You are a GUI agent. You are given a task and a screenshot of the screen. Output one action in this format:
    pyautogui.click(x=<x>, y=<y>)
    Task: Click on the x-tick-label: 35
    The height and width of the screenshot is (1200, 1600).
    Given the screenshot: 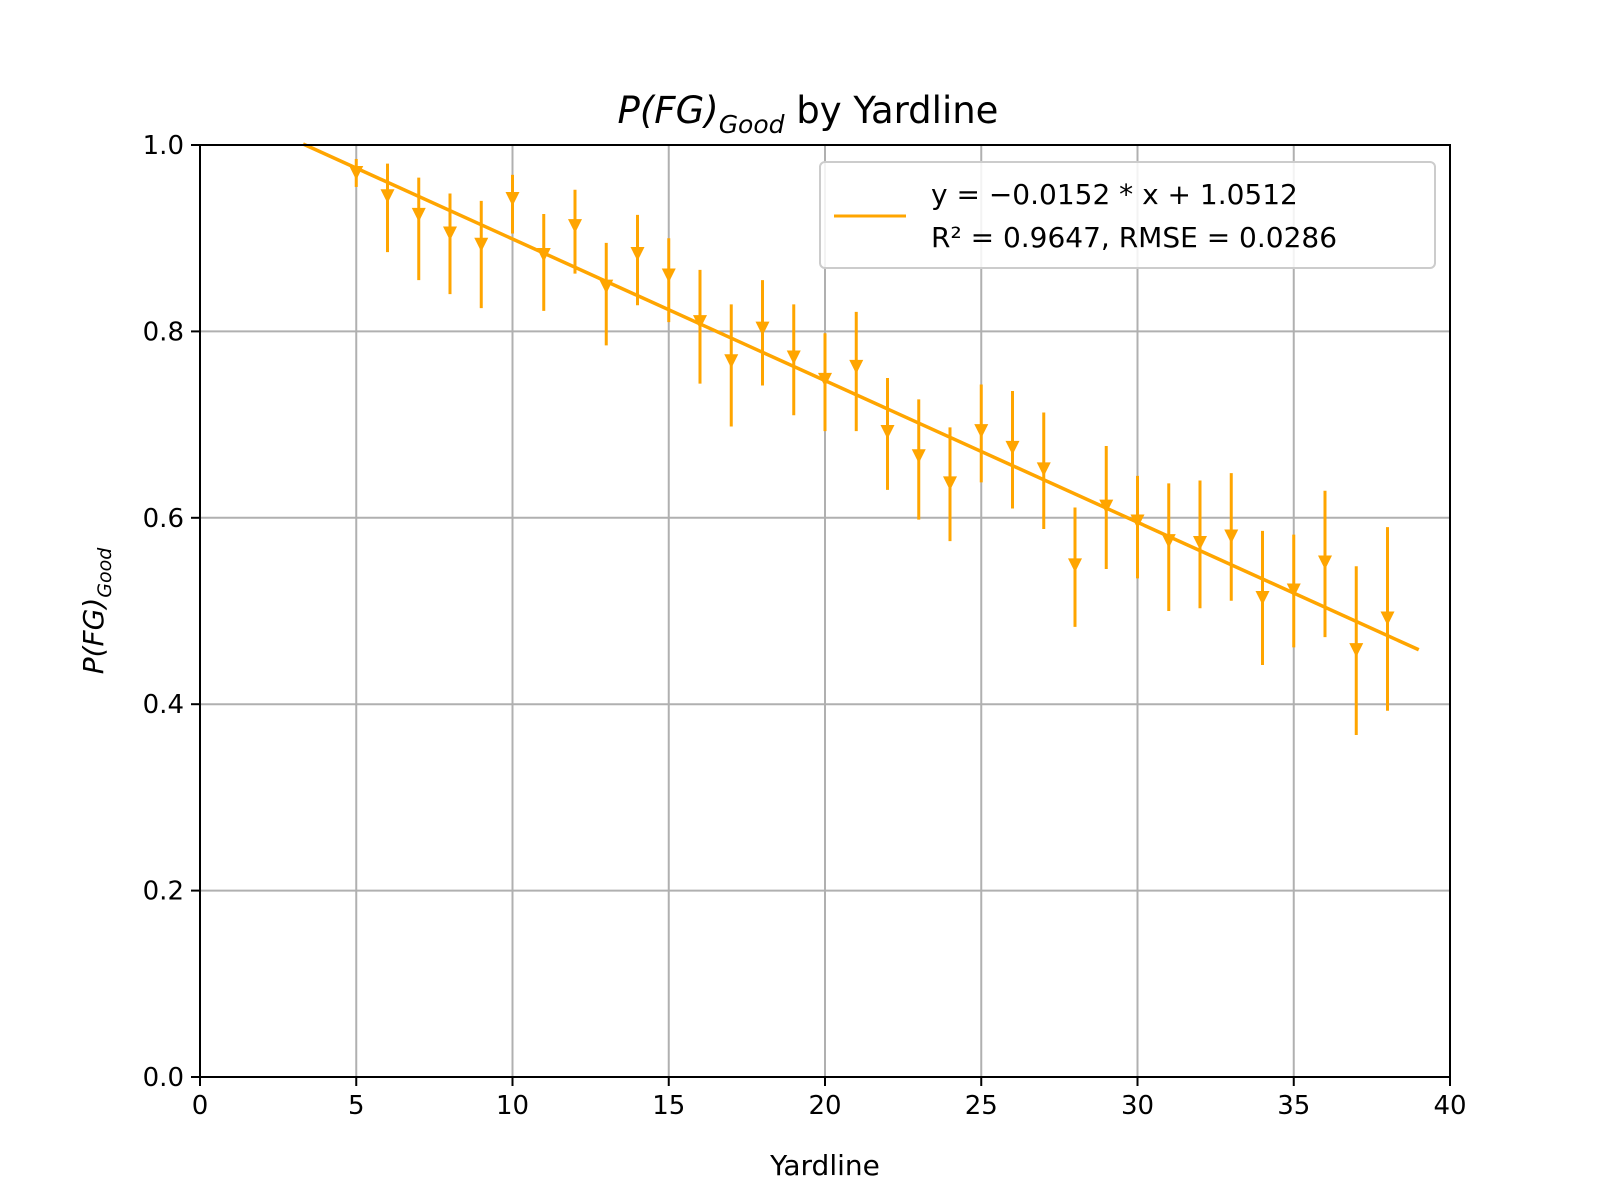 What is the action you would take?
    pyautogui.click(x=1293, y=1106)
    